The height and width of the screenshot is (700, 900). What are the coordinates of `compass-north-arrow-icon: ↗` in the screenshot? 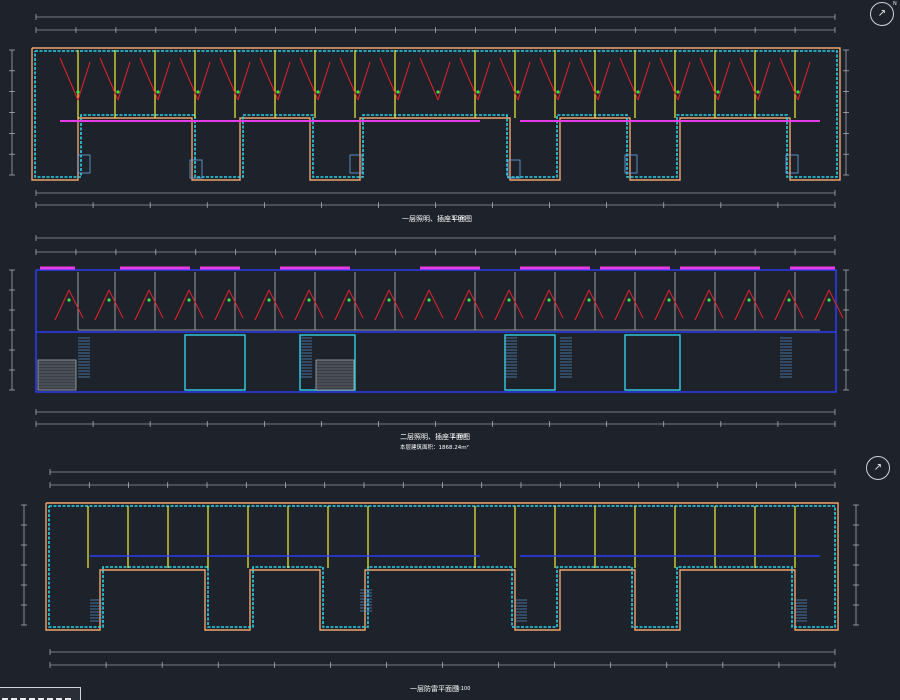 It's located at (882, 14).